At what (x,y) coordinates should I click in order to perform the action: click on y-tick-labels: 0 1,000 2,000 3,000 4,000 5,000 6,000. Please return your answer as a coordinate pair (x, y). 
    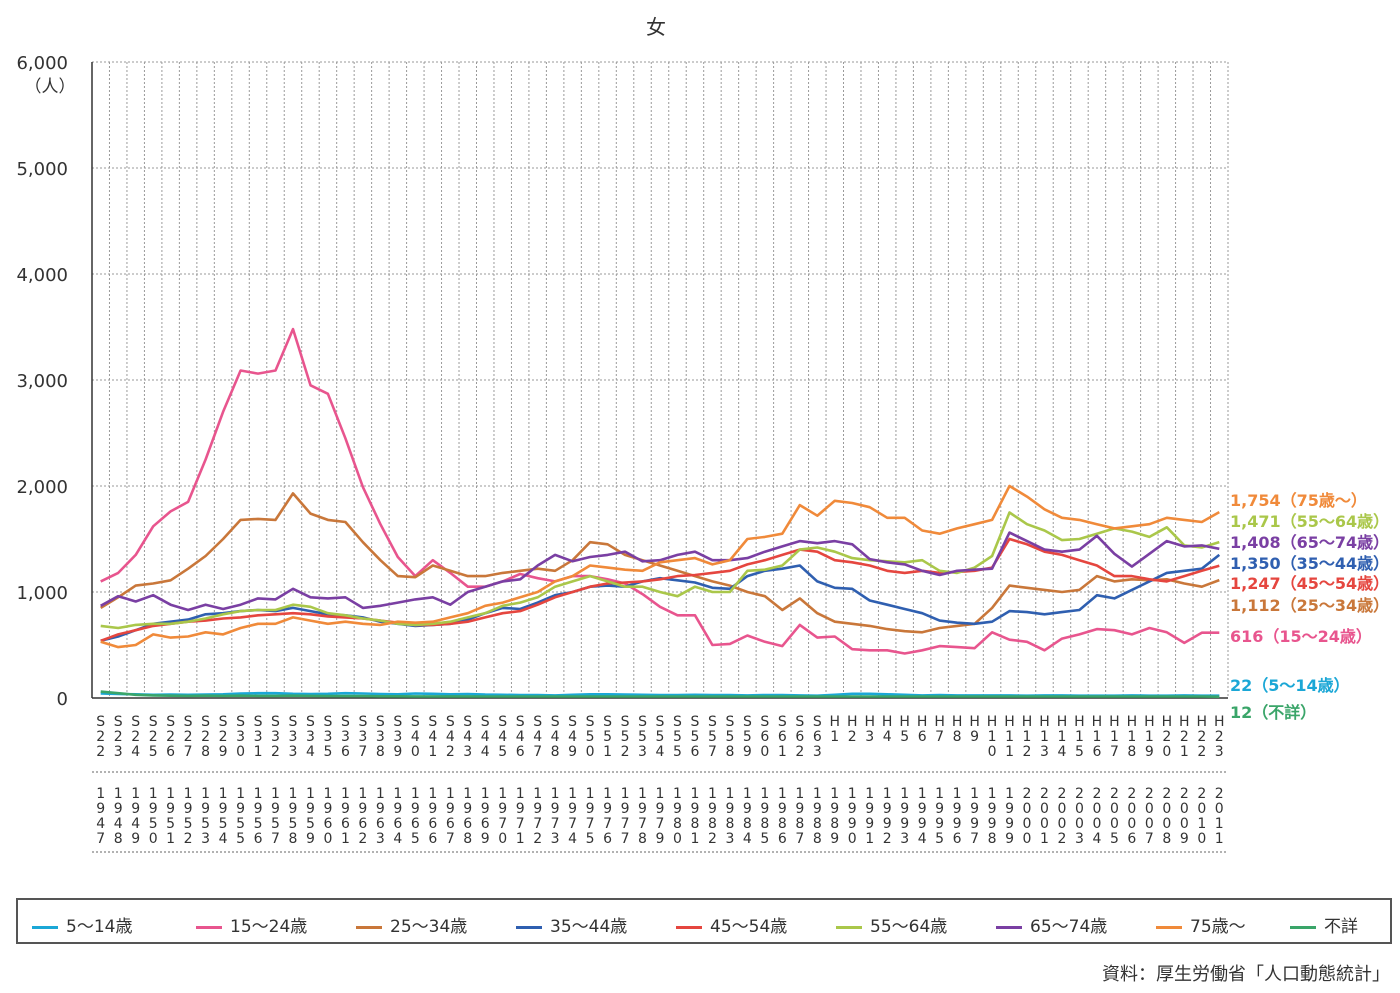
    Looking at the image, I should click on (42, 381).